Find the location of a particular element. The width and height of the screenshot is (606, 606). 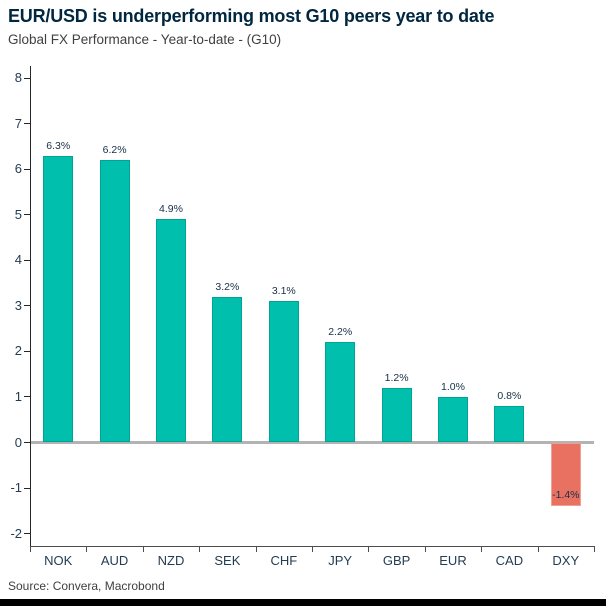

y-tick-label: 8 is located at coordinates (18, 78).